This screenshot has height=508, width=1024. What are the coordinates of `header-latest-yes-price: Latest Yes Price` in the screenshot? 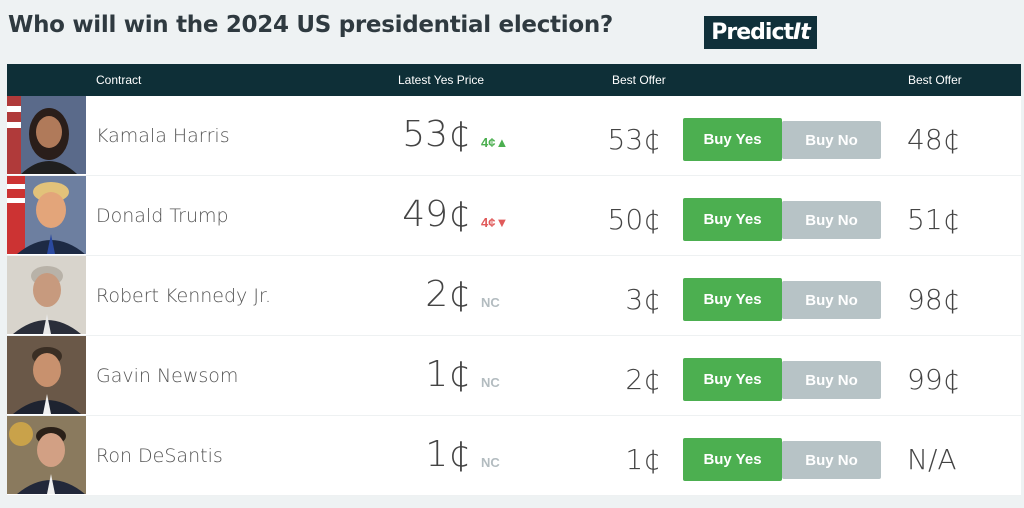 It's located at (441, 80).